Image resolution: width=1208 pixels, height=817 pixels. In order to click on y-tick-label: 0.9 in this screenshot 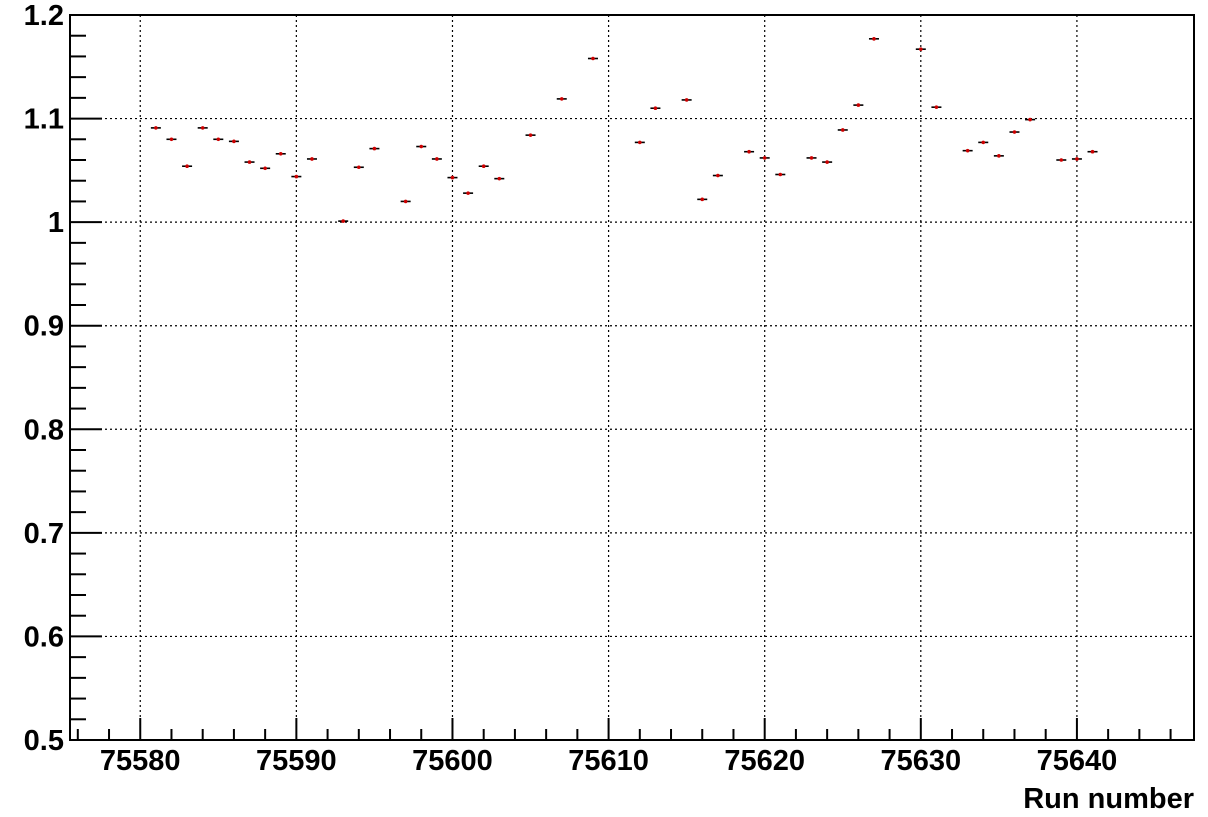, I will do `click(44, 327)`.